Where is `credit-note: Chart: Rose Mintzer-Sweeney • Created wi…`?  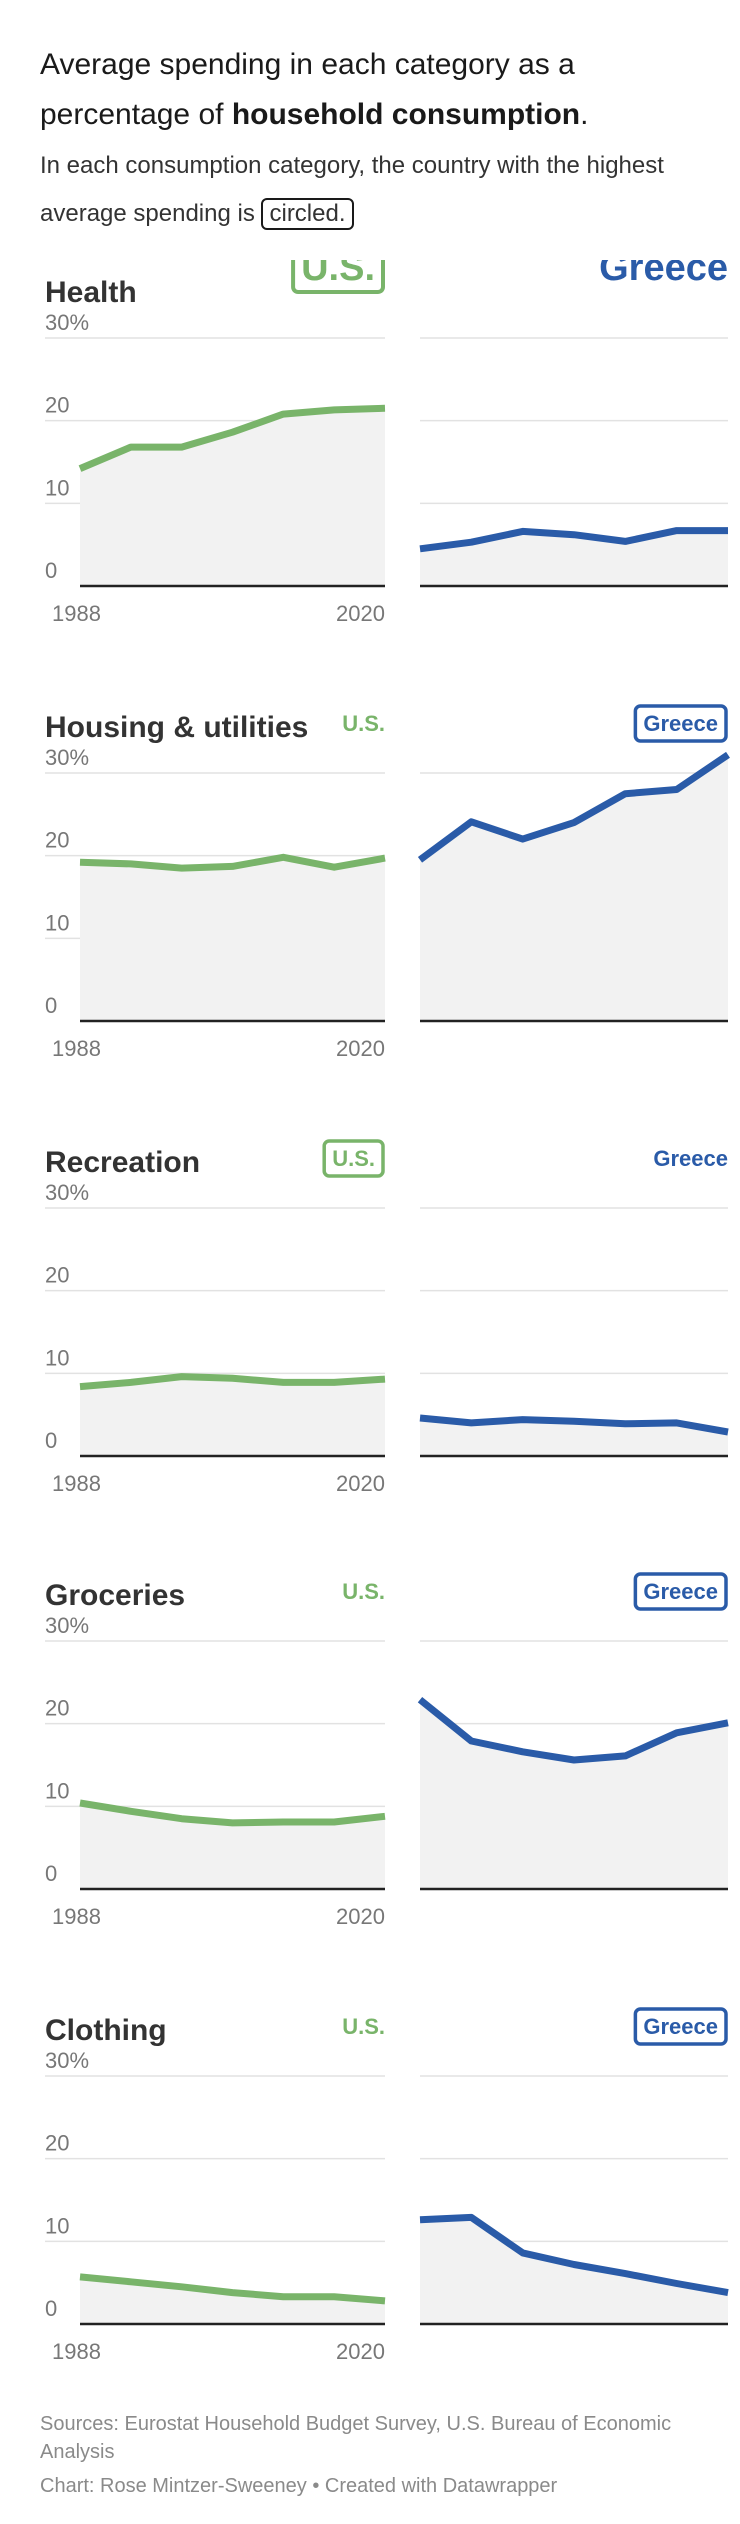 credit-note: Chart: Rose Mintzer-Sweeney • Created wi… is located at coordinates (299, 2486).